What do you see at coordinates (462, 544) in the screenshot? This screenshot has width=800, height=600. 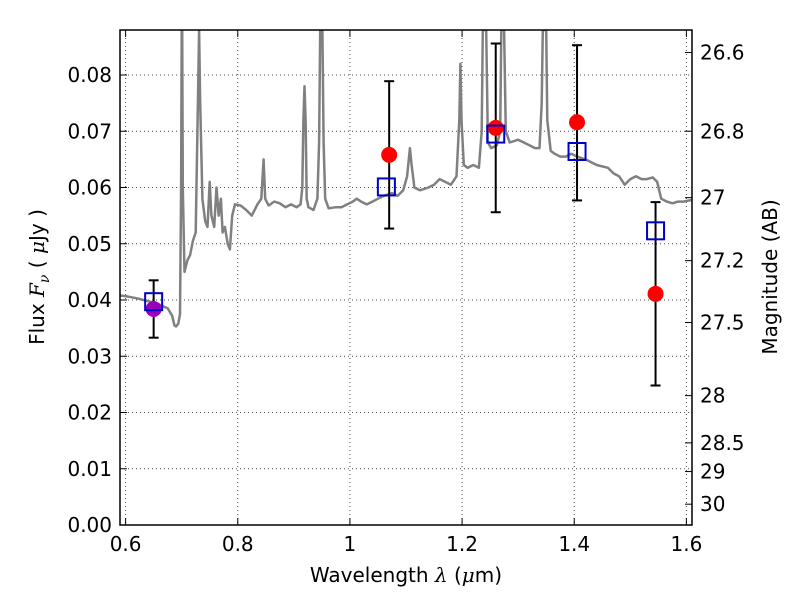 I see `x-tick-label: 1.2` at bounding box center [462, 544].